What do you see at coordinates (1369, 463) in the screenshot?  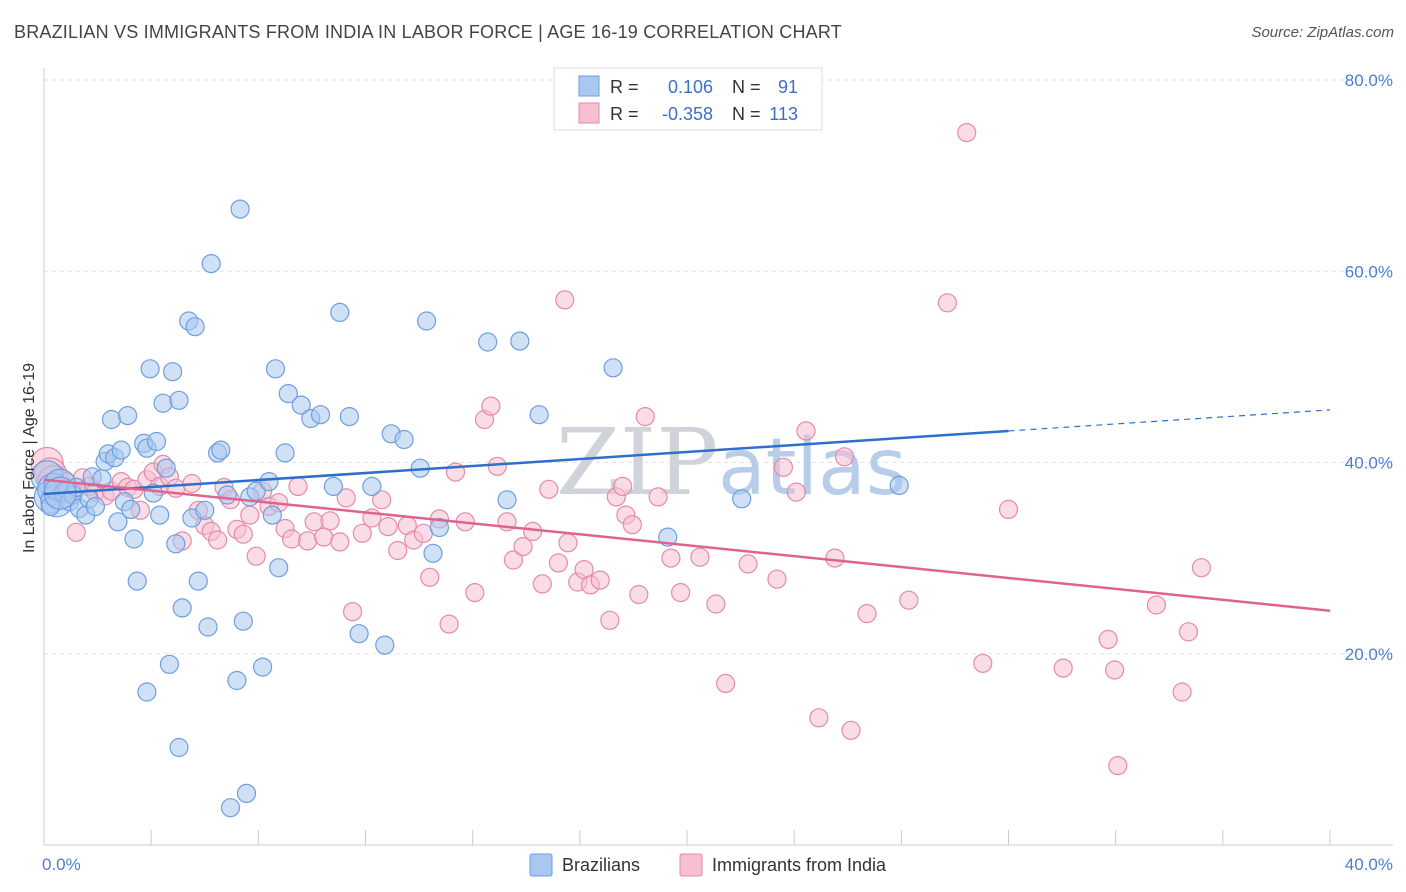 I see `y-tick-label: 40.0%` at bounding box center [1369, 463].